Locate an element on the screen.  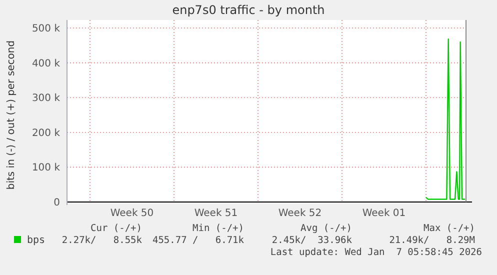
x-tick-label: Week 52 is located at coordinates (300, 213).